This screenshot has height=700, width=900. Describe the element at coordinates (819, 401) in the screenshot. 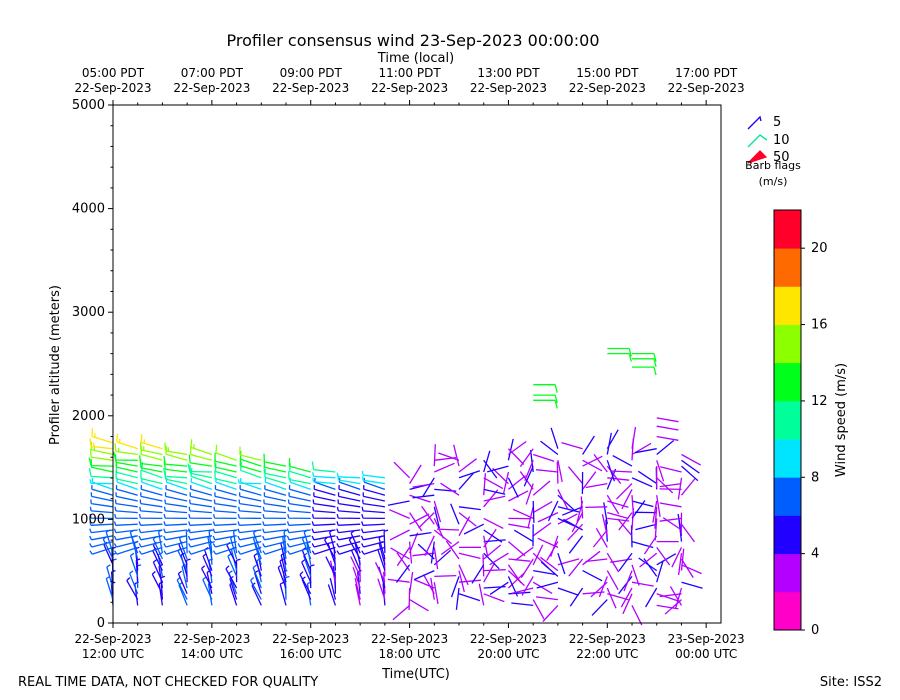

I see `colorbar-tick-label: 12` at that location.